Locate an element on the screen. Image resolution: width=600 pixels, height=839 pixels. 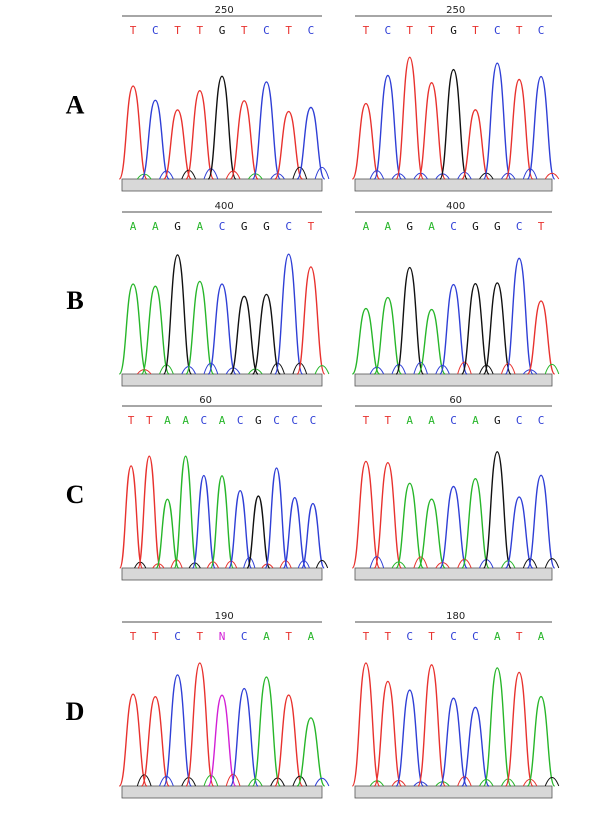
panel-label: B is located at coordinates (74, 300).